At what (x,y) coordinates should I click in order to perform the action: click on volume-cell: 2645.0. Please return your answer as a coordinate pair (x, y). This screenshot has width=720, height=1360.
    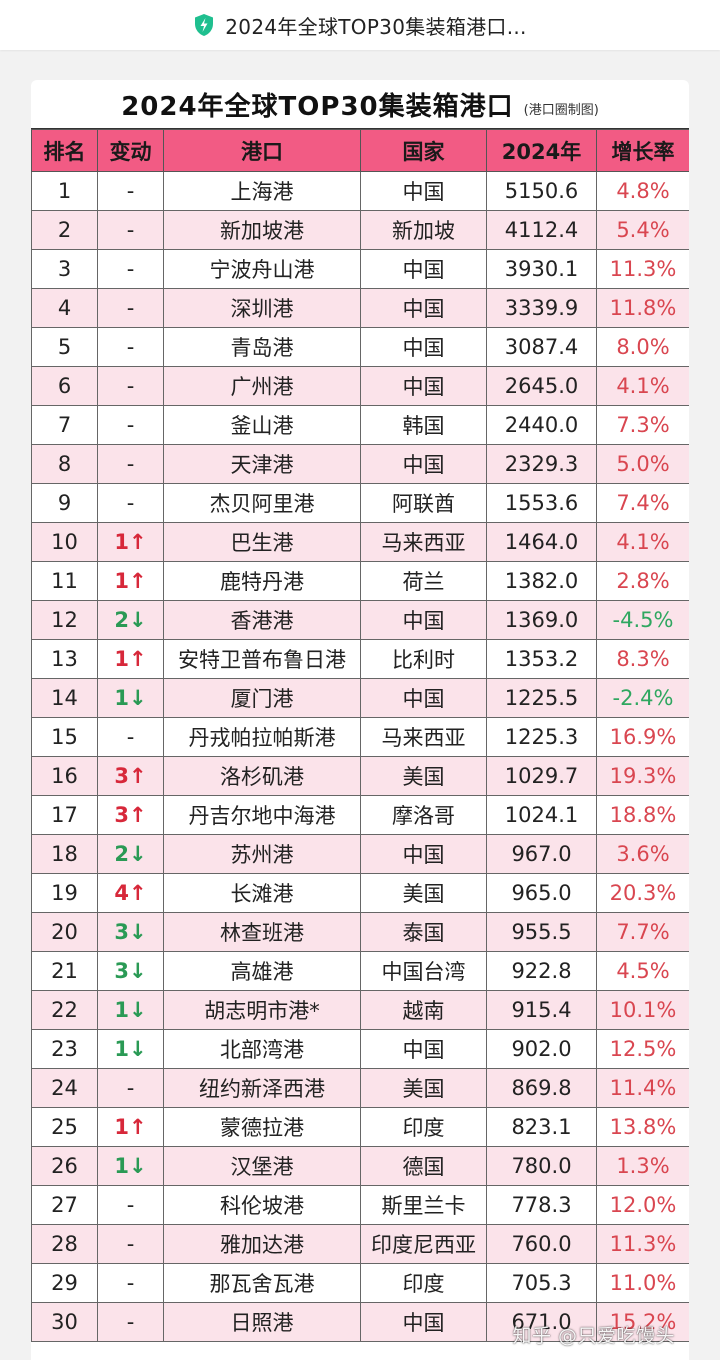
    Looking at the image, I should click on (541, 386).